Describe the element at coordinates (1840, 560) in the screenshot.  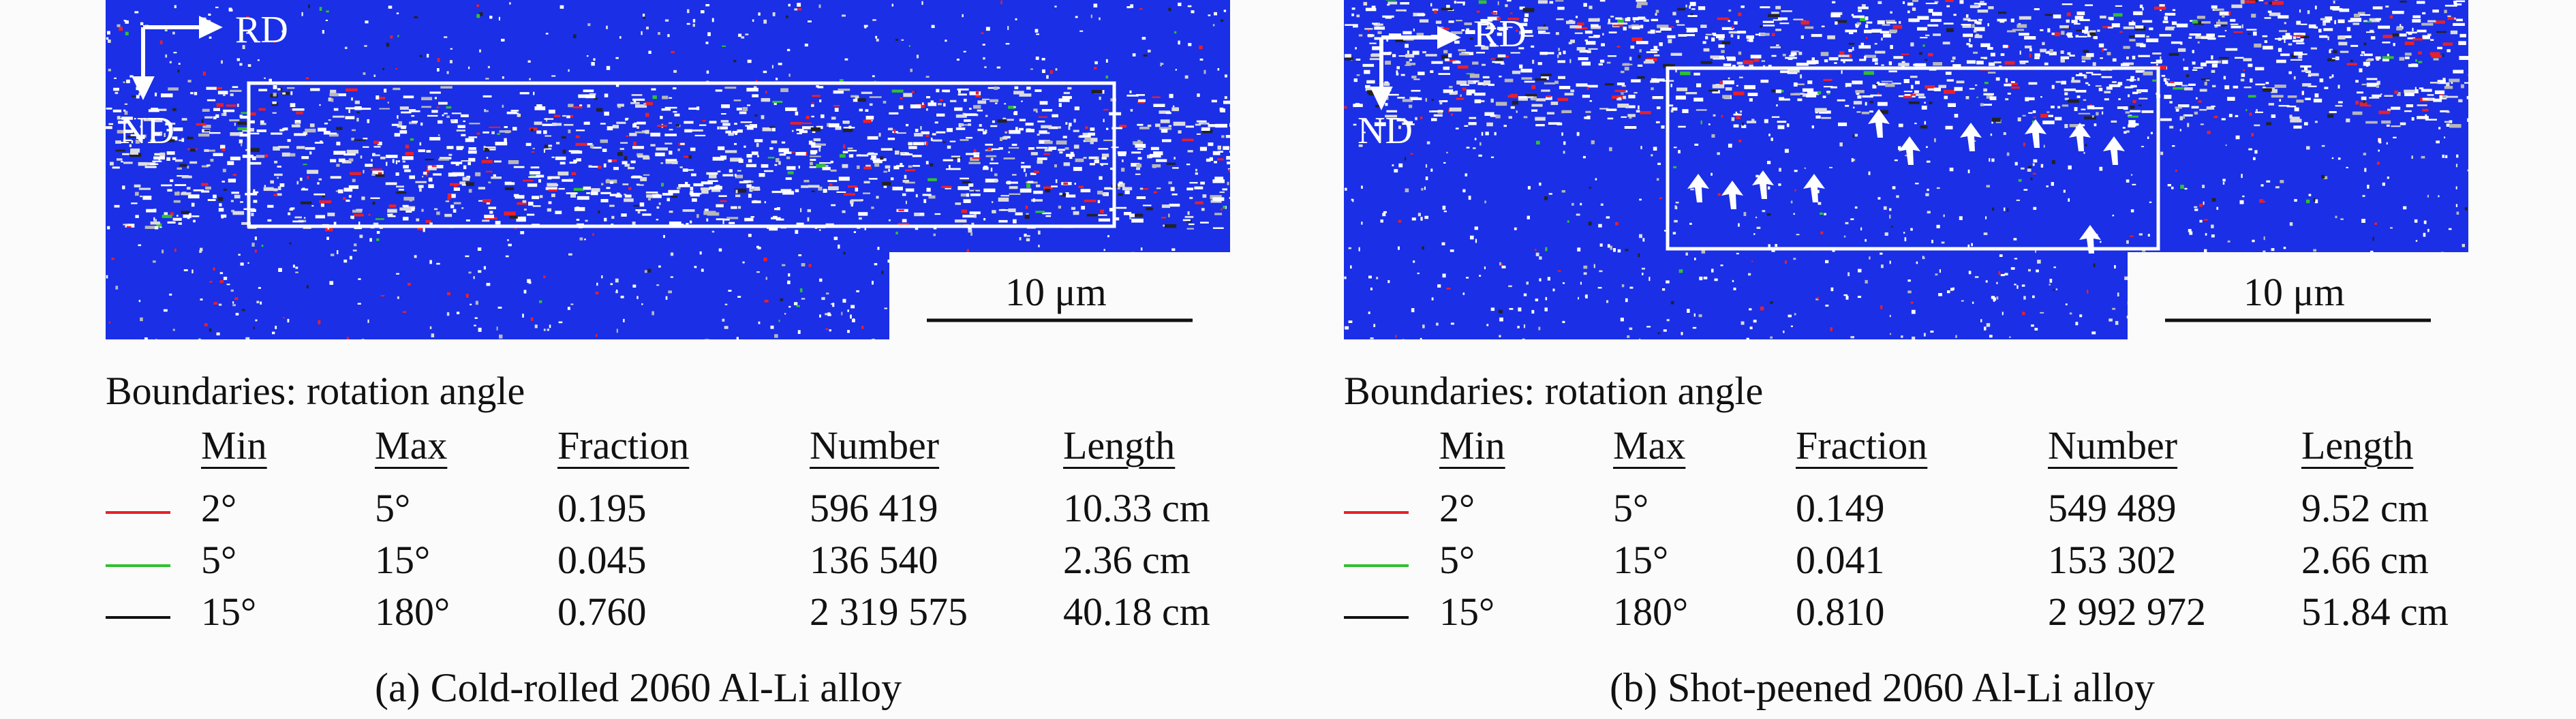
I see `row-fraction: 0.041` at that location.